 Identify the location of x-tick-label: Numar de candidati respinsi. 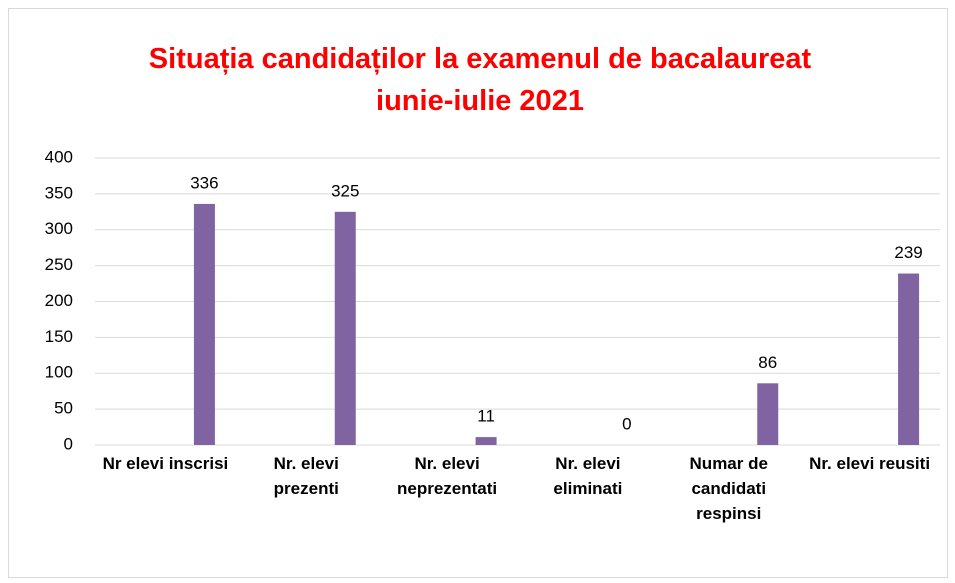
(728, 488).